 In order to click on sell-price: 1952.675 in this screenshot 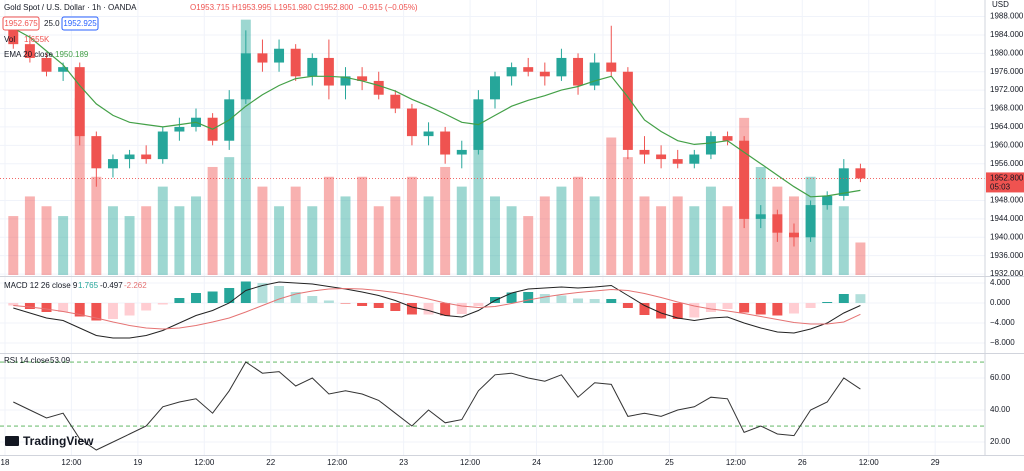, I will do `click(21, 23)`.